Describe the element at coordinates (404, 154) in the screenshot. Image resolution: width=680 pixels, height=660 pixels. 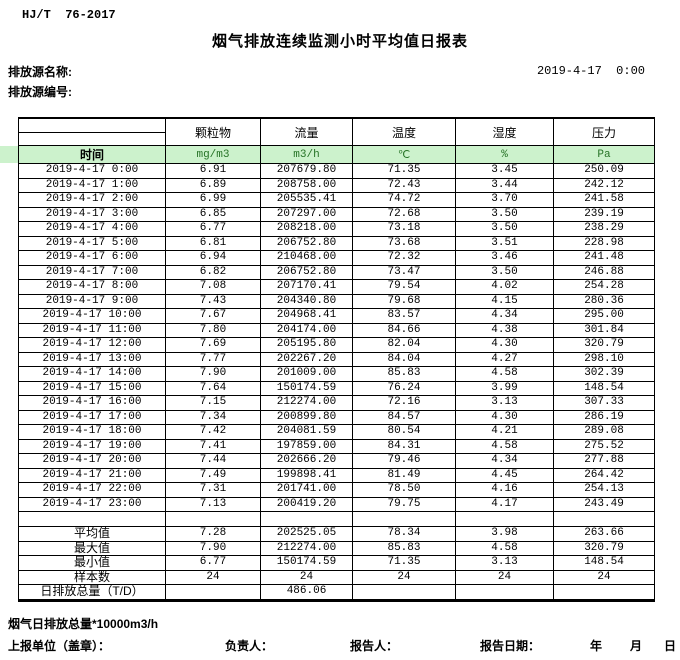
I see `unit-celsius: ℃` at that location.